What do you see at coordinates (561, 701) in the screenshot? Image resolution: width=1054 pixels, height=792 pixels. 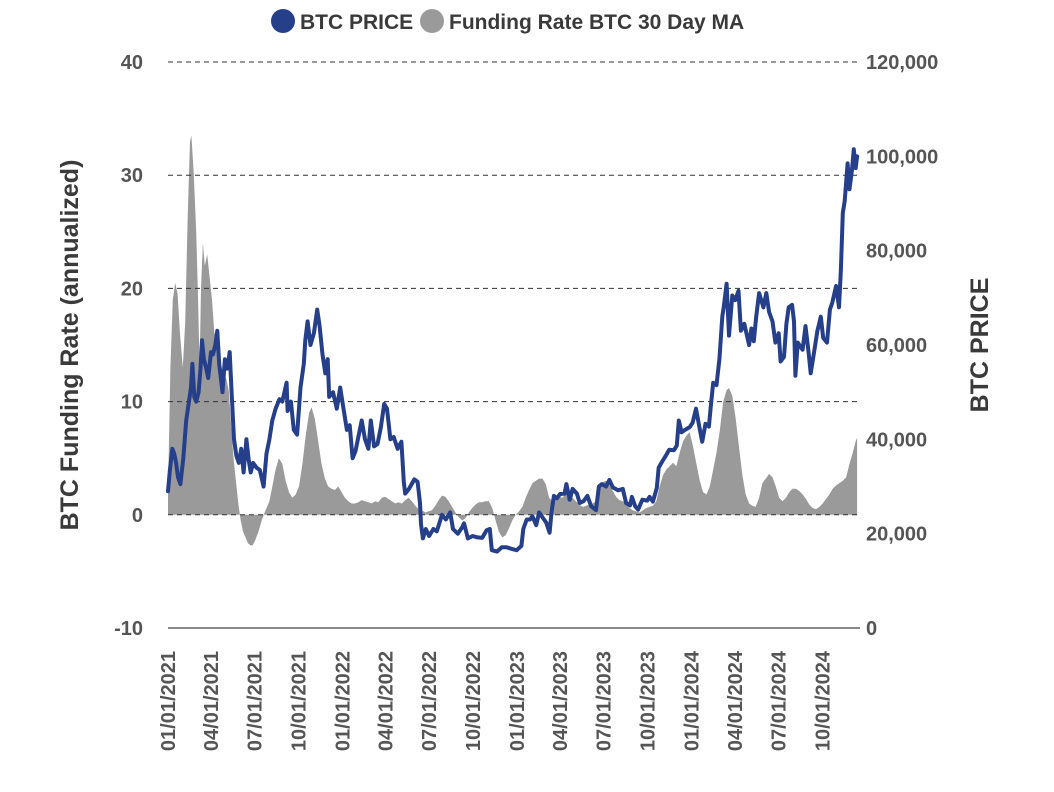 I see `x-tick-label: 04/01/2023` at bounding box center [561, 701].